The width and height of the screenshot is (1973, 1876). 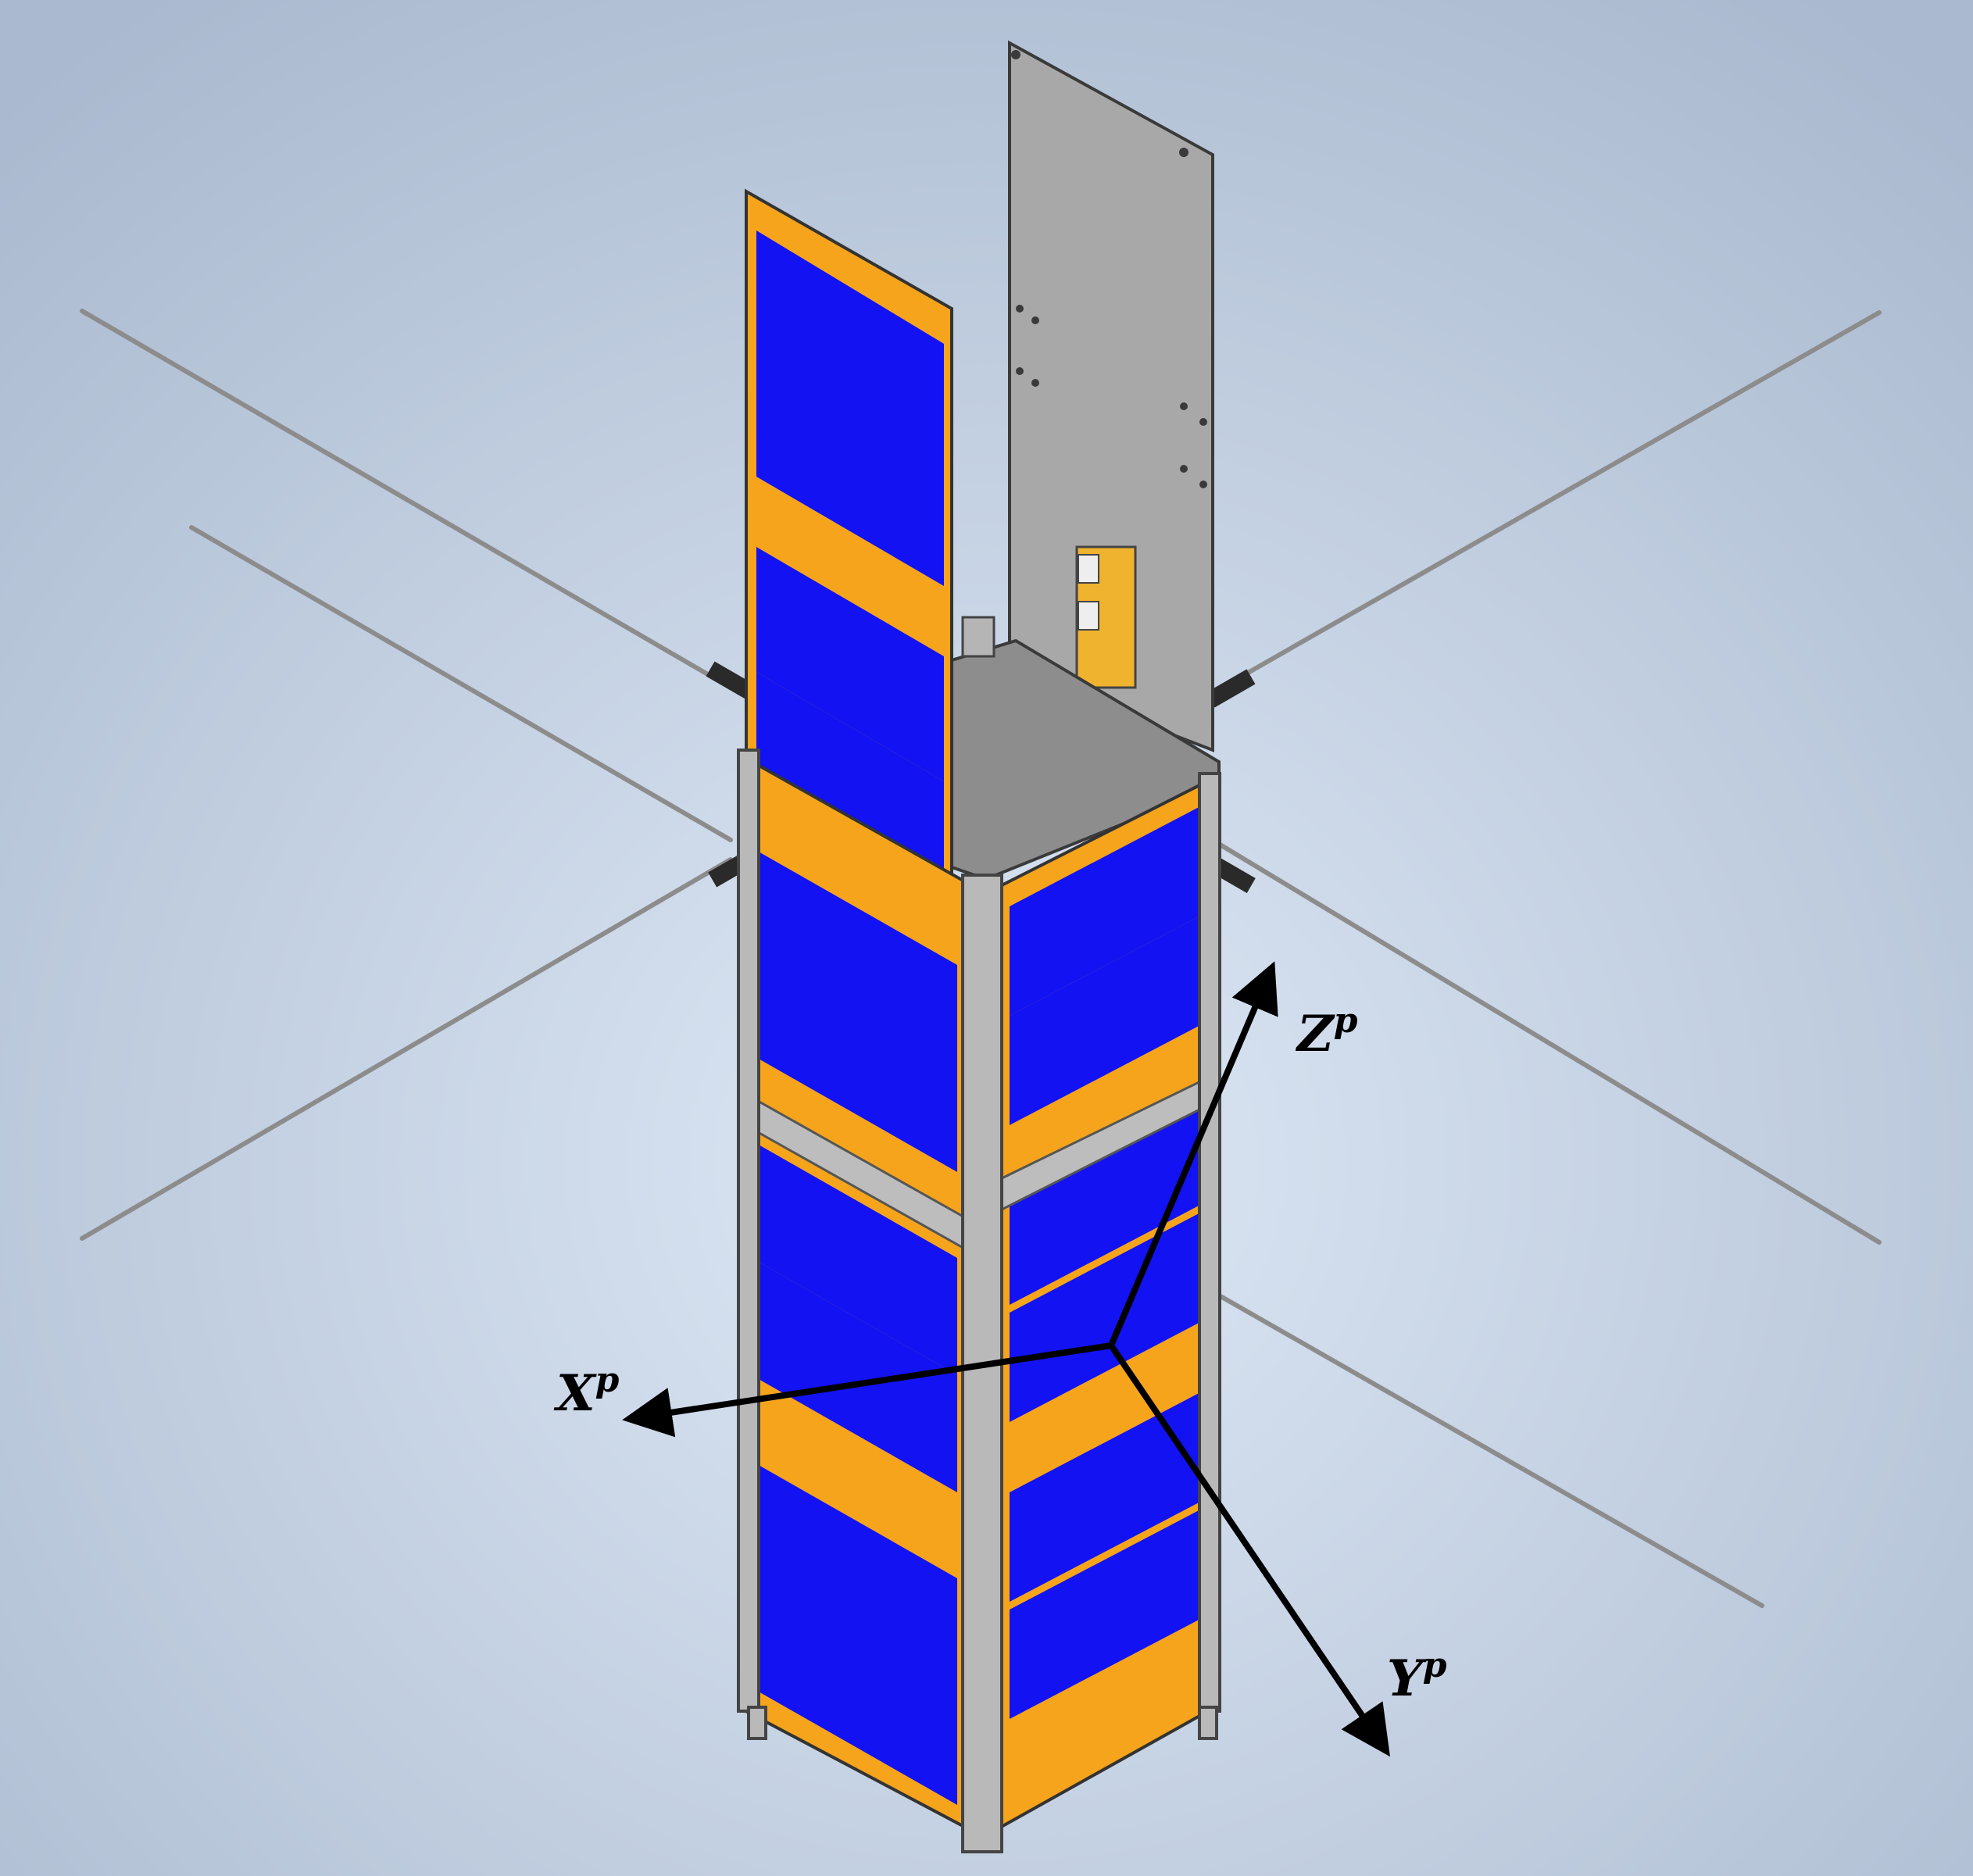 What do you see at coordinates (1548, 502) in the screenshot?
I see `antenna-upper-right` at bounding box center [1548, 502].